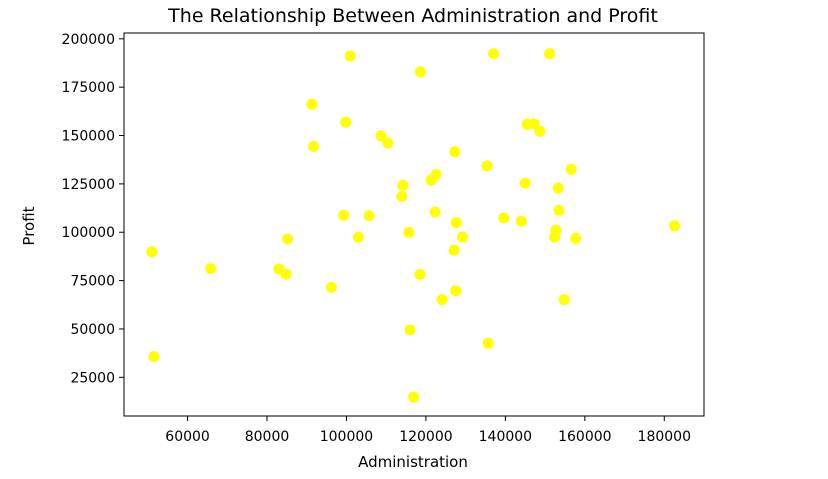  Describe the element at coordinates (29, 225) in the screenshot. I see `y-axis-label: Profit` at that location.